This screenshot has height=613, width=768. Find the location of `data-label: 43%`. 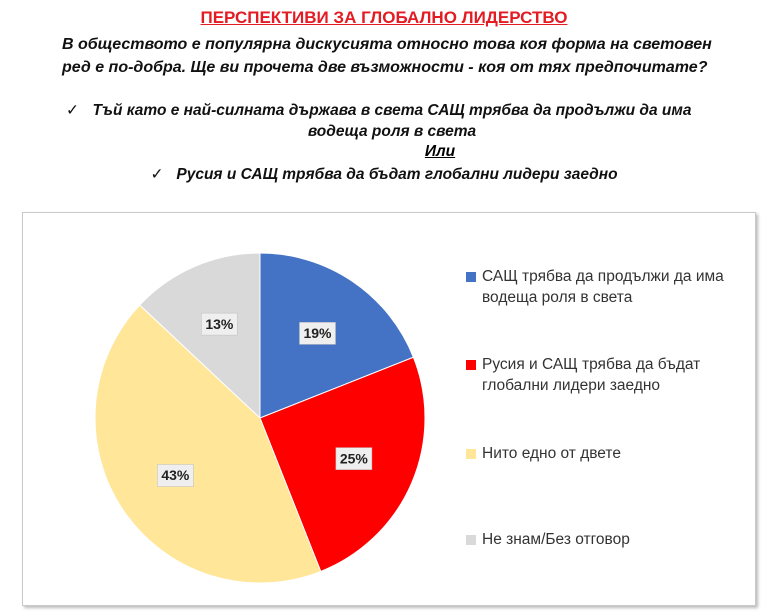

data-label: 43% is located at coordinates (175, 475).